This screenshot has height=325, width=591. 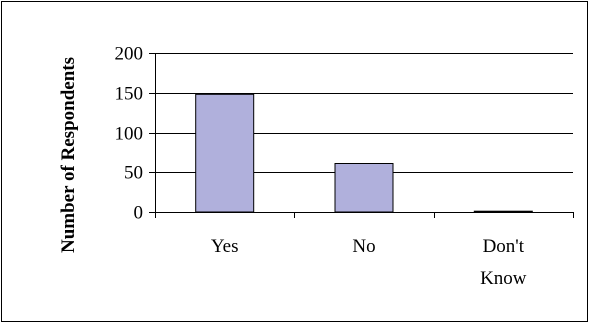 I want to click on y-tick-label: 100, so click(x=129, y=134).